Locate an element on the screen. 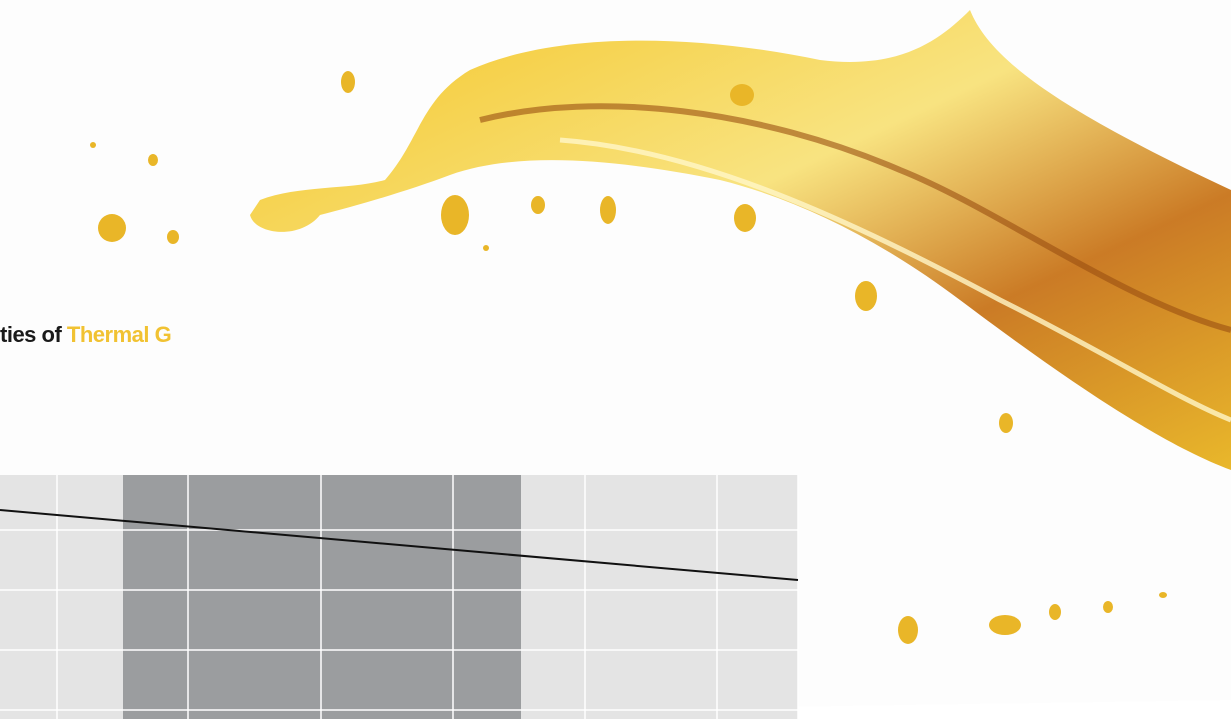  trend-line is located at coordinates (399, 545).